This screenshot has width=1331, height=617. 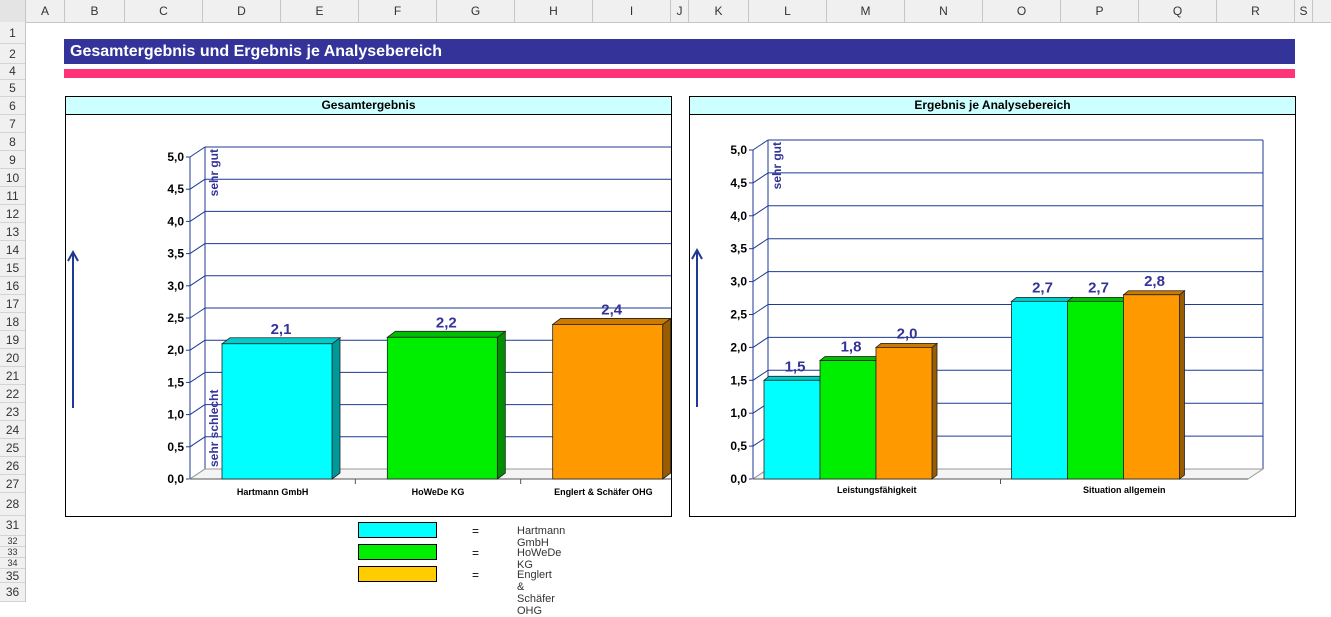 I want to click on row-header: 10, so click(x=12, y=178).